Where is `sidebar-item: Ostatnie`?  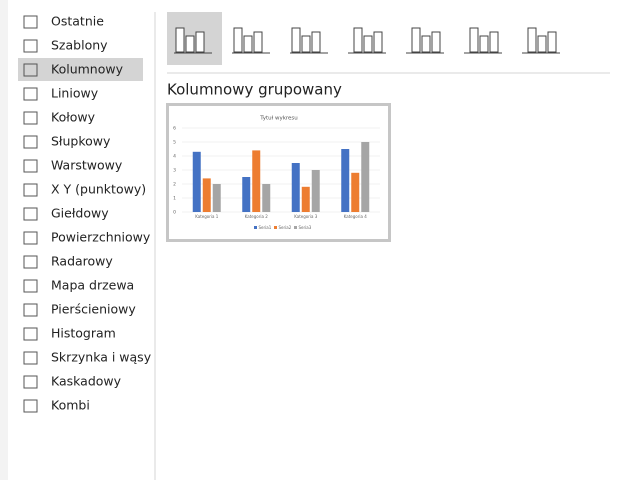
sidebar-item: Ostatnie is located at coordinates (63, 21).